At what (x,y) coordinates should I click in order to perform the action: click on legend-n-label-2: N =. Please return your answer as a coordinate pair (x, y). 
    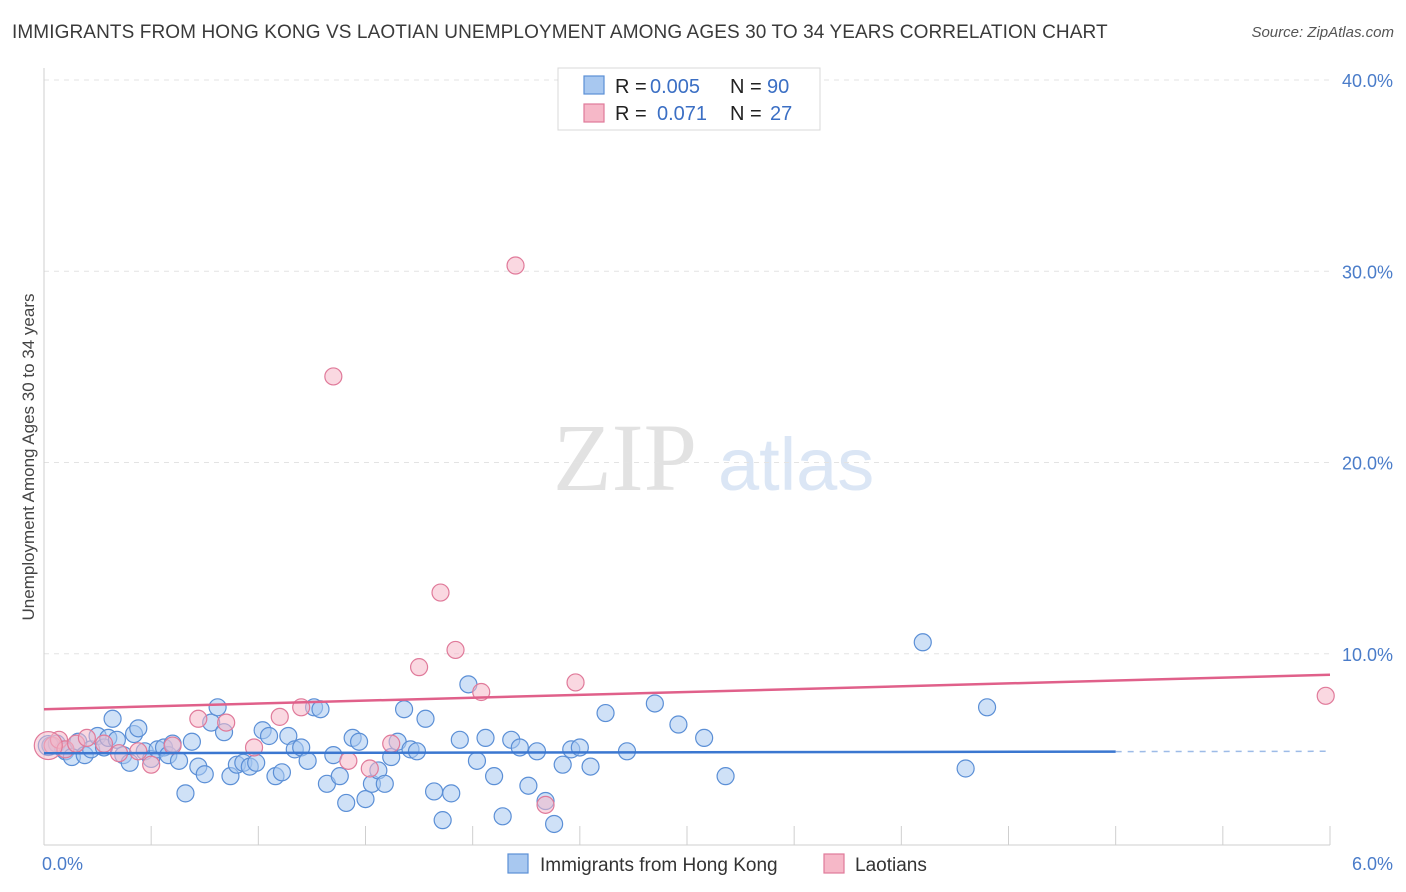
    Looking at the image, I should click on (746, 114).